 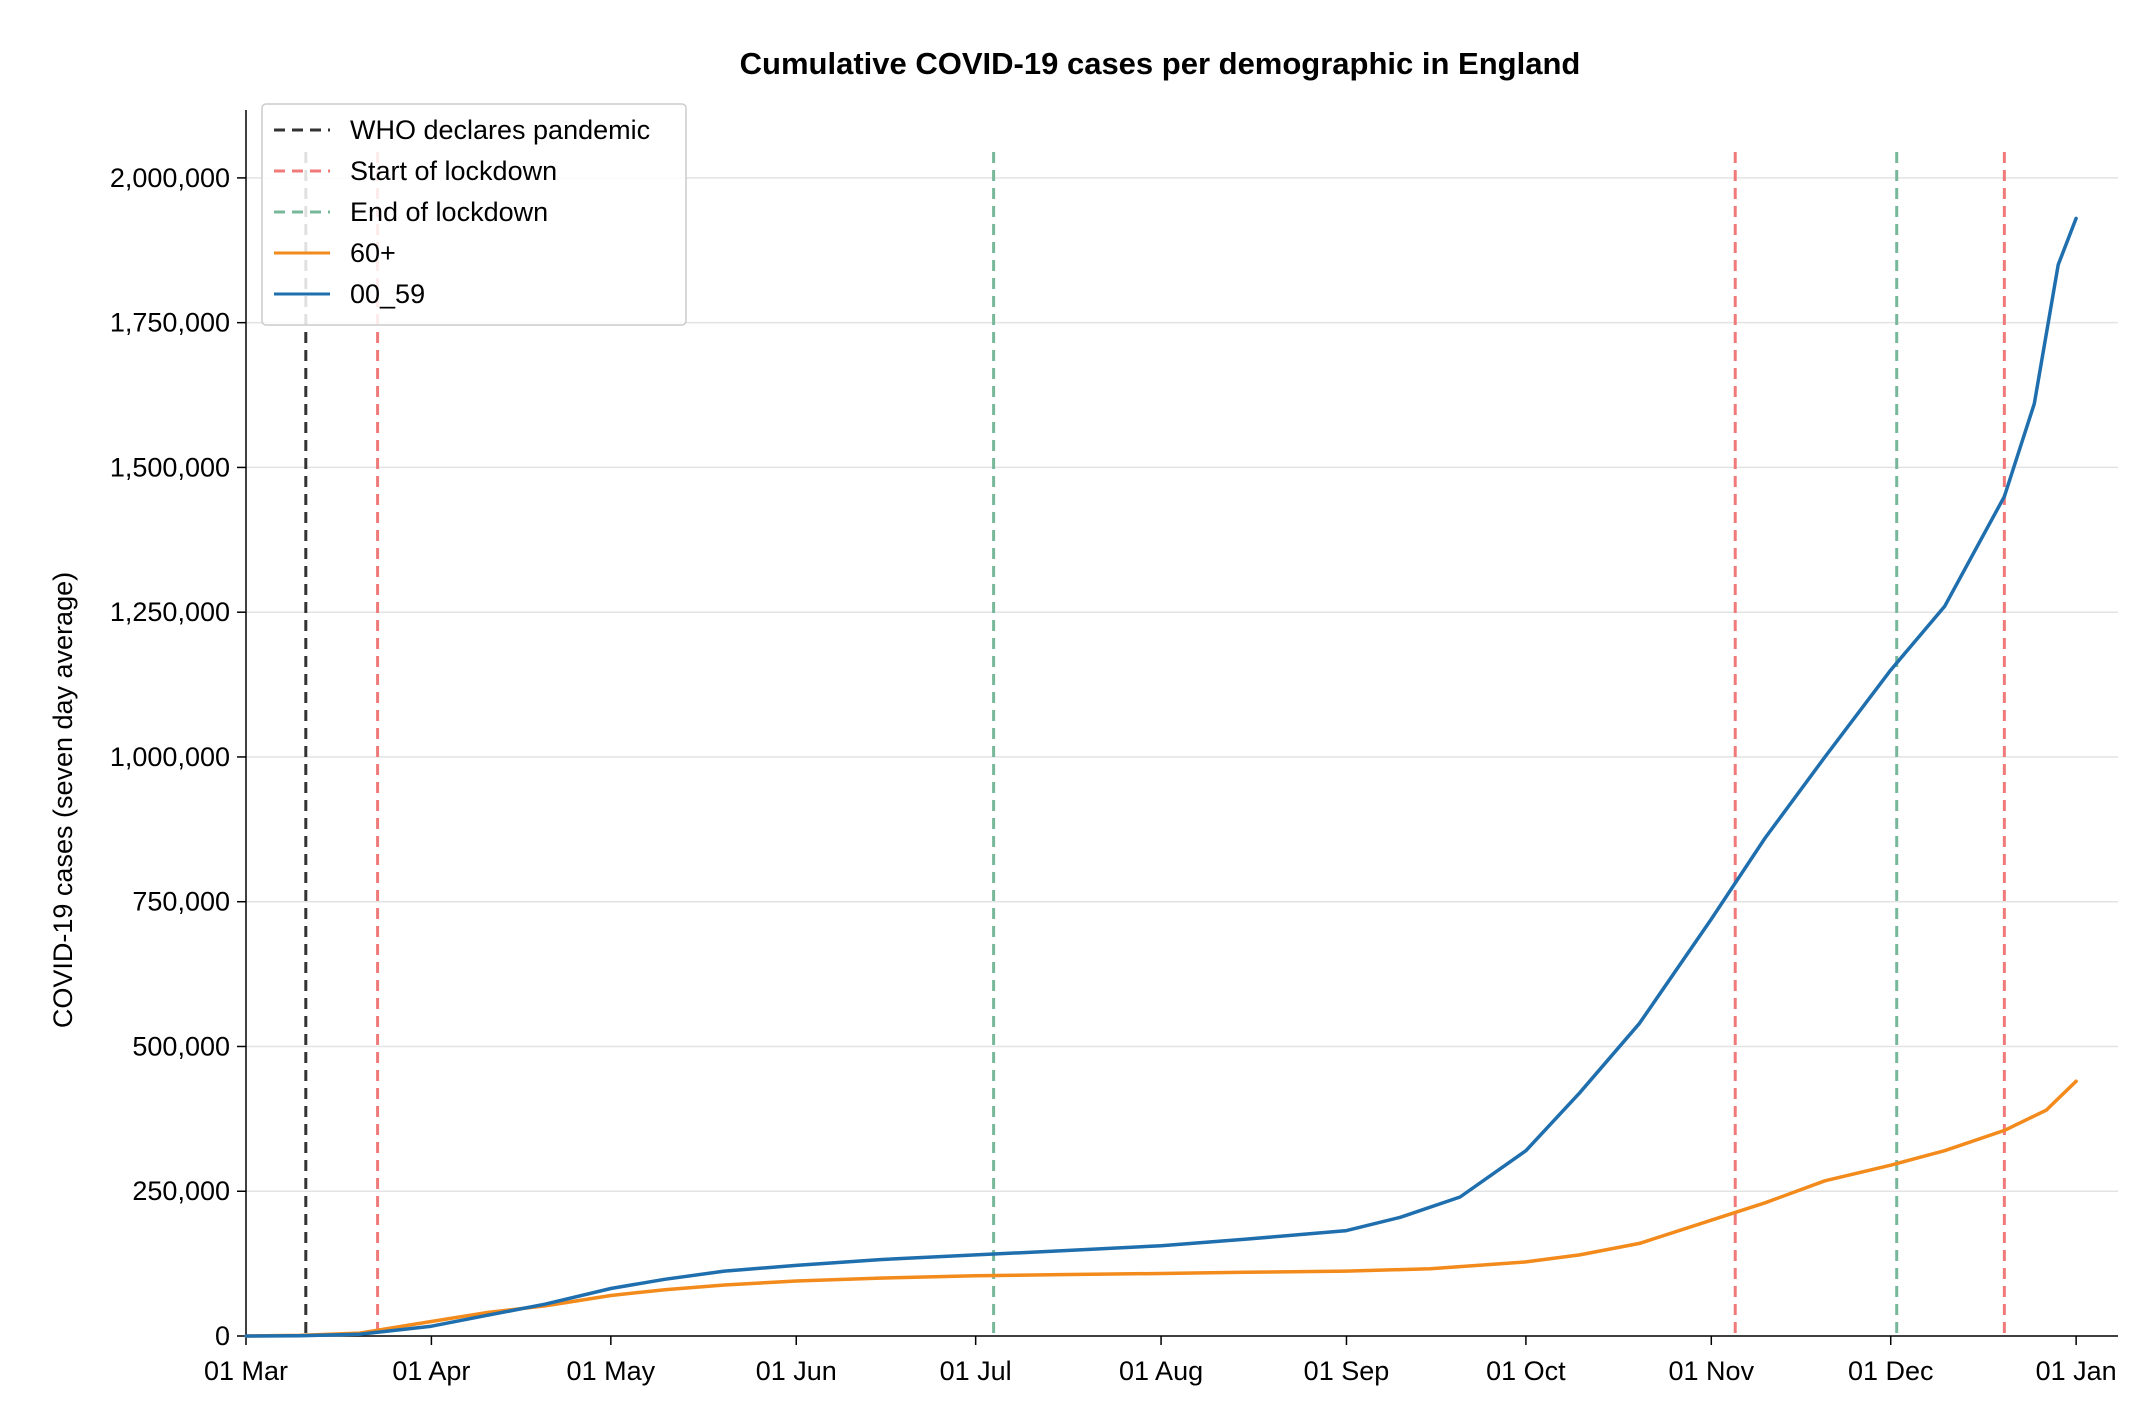 I want to click on x-tick-label: 01 Dec, so click(x=1891, y=1371).